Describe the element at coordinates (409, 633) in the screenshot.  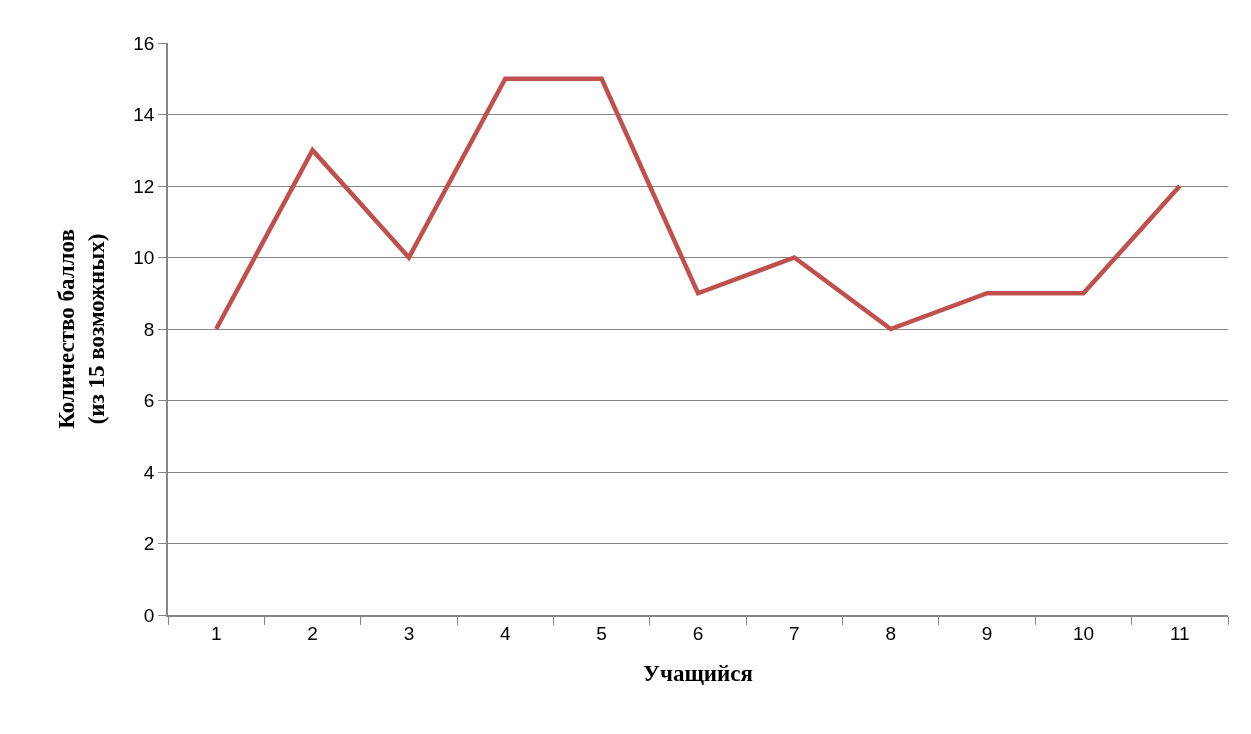
I see `x-tick-label: 3` at that location.